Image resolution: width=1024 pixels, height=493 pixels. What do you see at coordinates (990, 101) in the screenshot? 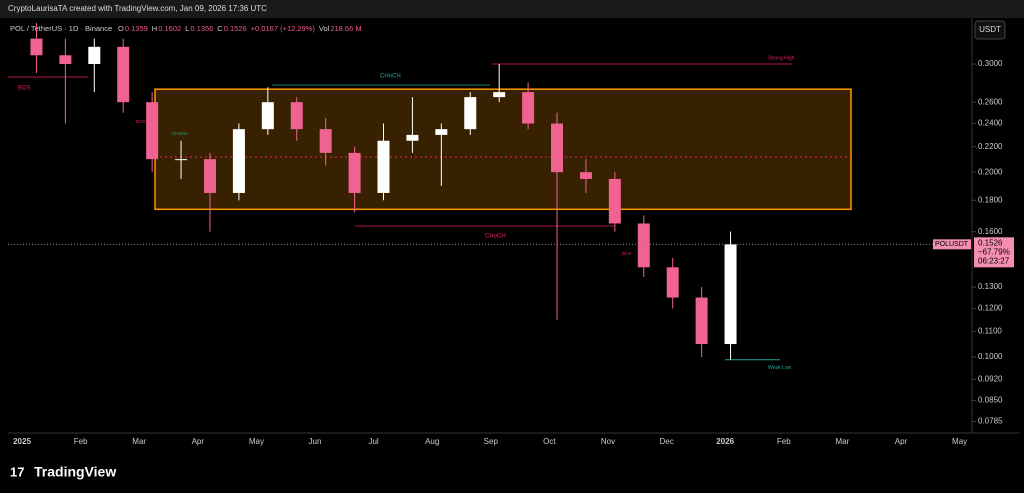
I see `y-tick-label: 0.2600` at bounding box center [990, 101].